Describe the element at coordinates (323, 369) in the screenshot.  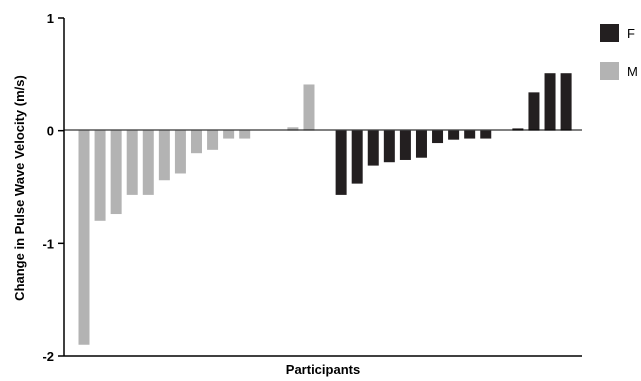
I see `x-axis-title: Participants` at that location.